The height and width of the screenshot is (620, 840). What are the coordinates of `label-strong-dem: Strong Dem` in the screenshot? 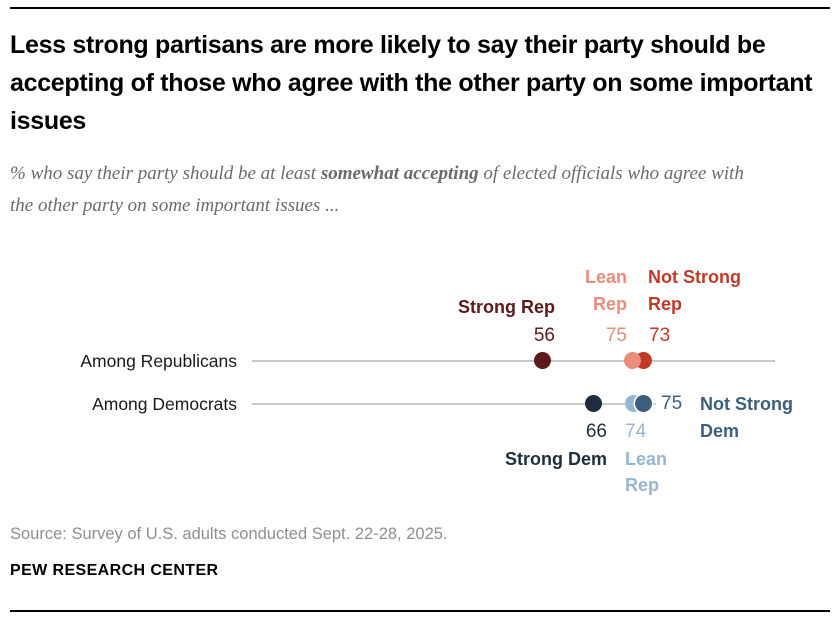 It's located at (555, 459).